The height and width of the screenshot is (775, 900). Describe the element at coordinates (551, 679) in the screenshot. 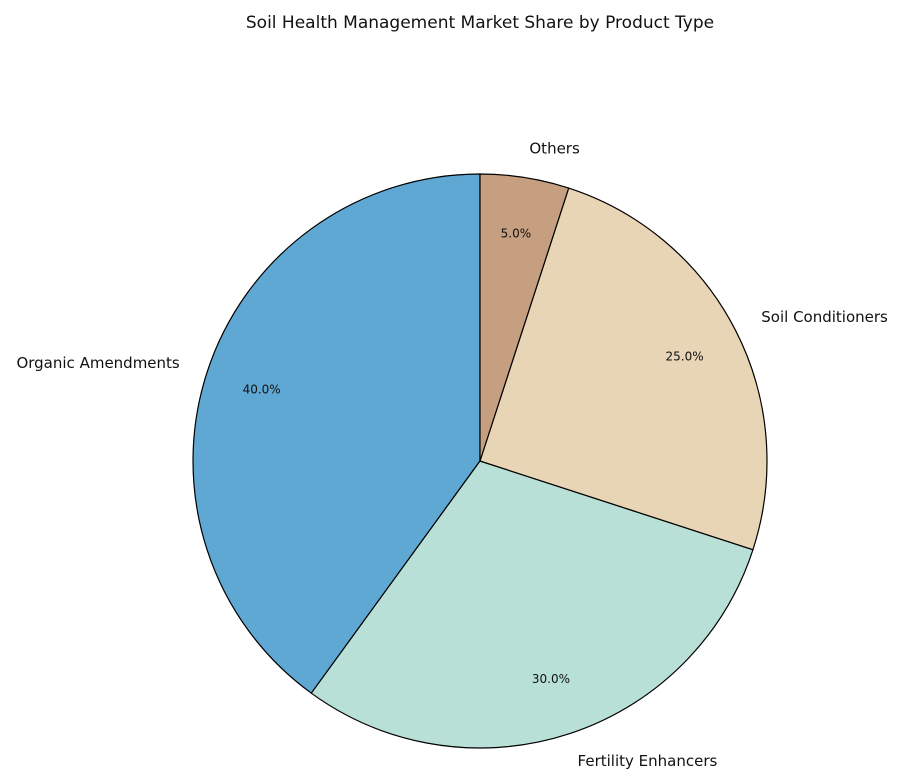

I see `slice-percent-fertility-enhancers: 30.0%` at that location.